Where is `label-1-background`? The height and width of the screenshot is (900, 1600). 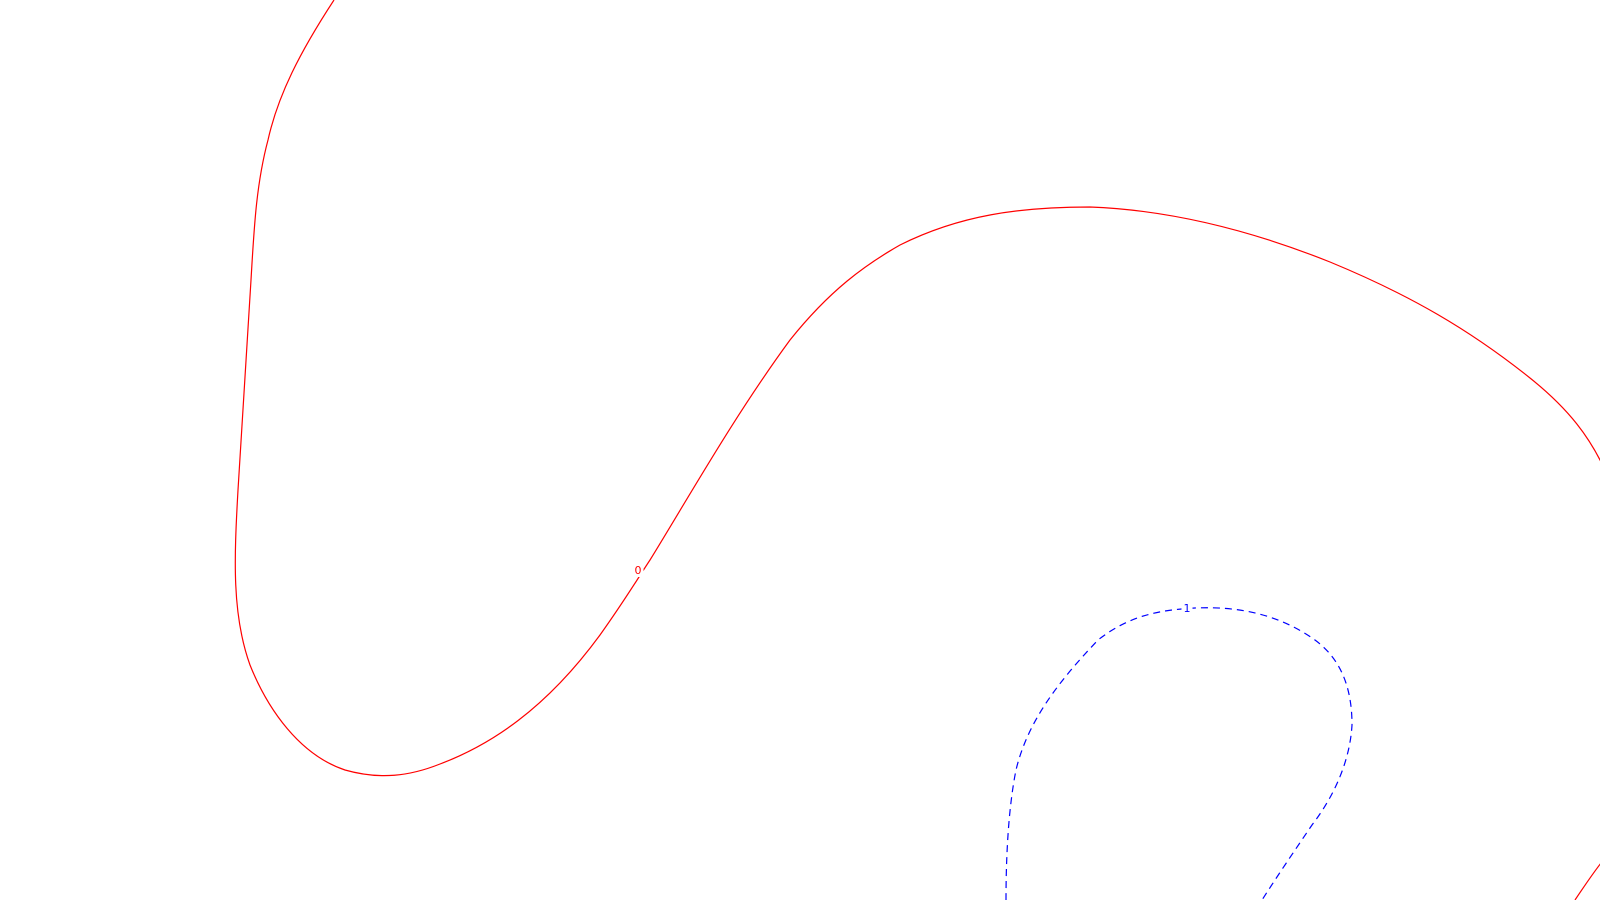 label-1-background is located at coordinates (1187, 608).